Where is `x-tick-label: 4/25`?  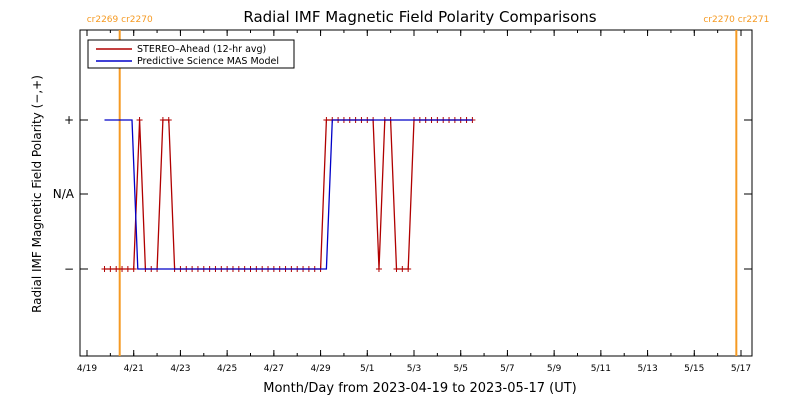 x-tick-label: 4/25 is located at coordinates (227, 369).